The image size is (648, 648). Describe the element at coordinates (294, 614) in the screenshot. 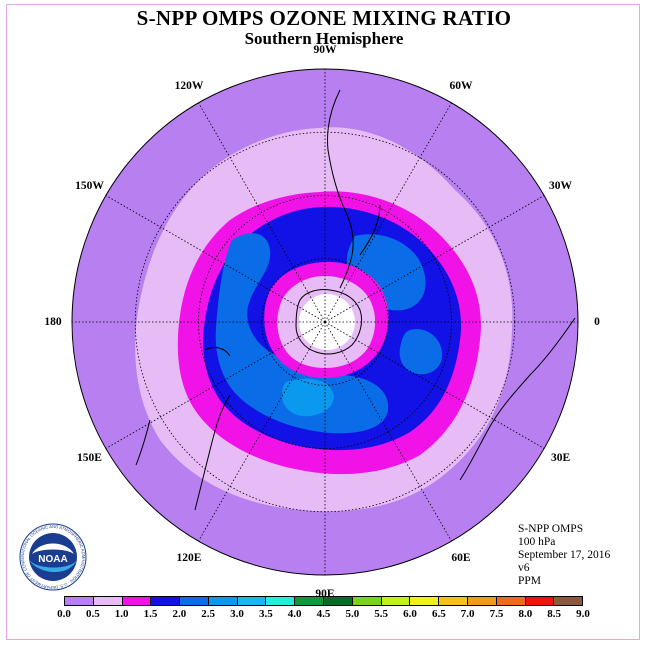

I see `legend-tick-label: 4.0` at that location.